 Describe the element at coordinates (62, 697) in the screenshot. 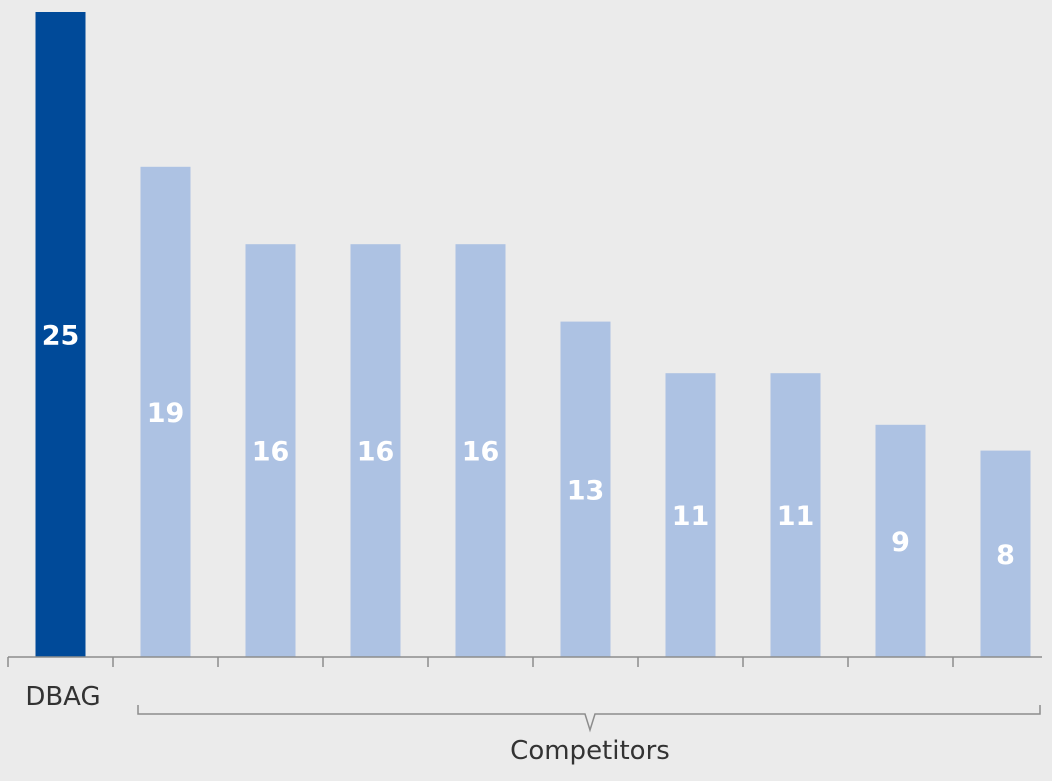

I see `dbag-category-label: DBAG` at that location.